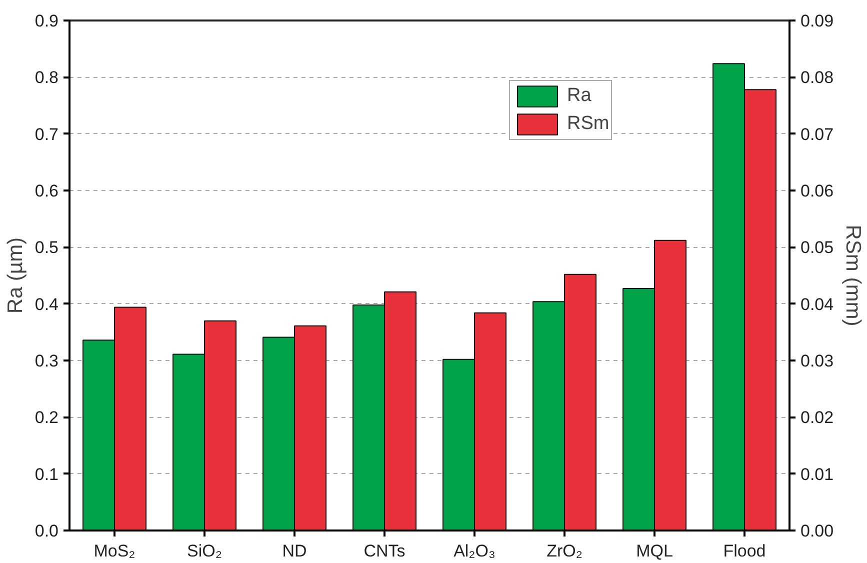  Describe the element at coordinates (853, 275) in the screenshot. I see `y2-axis-title: RSm (mm)` at that location.